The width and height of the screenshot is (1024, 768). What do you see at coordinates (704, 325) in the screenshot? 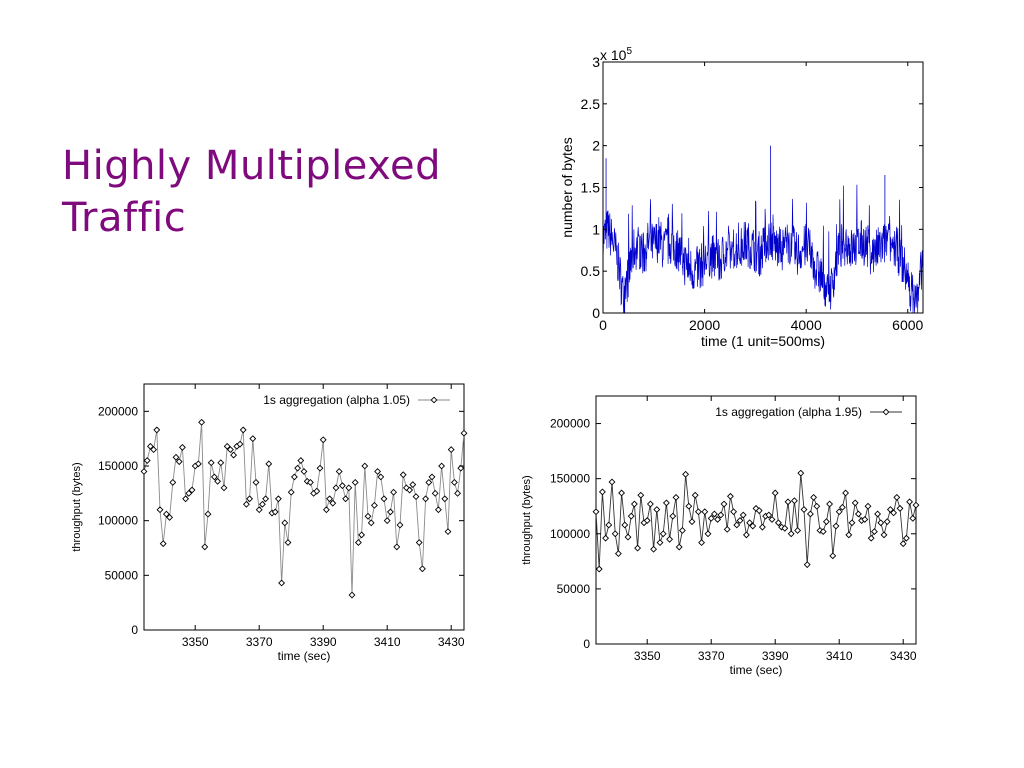
I see `x-tick-label: 2000` at bounding box center [704, 325].